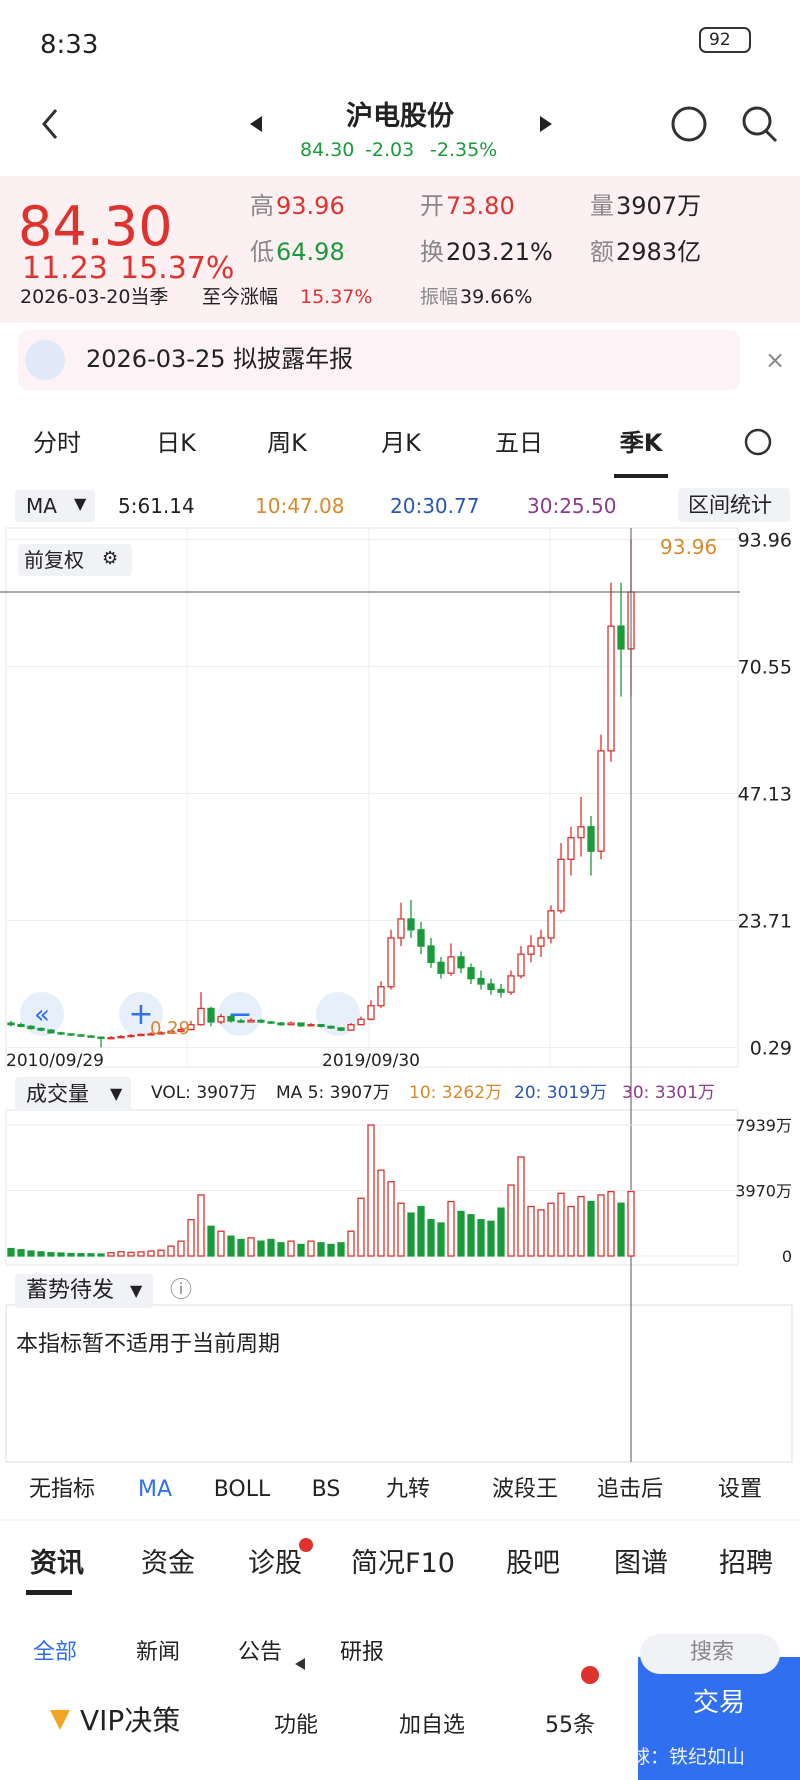 Image resolution: width=800 pixels, height=1780 pixels. What do you see at coordinates (240, 1014) in the screenshot?
I see `zoom-out` at bounding box center [240, 1014].